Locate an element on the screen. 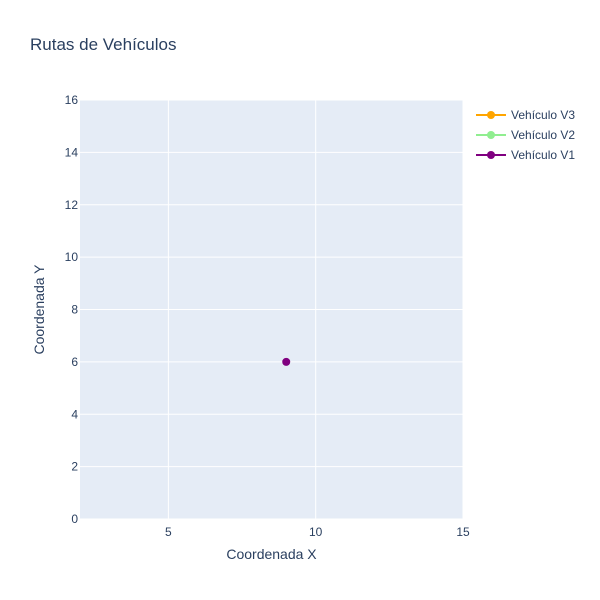  y-tick-label: 12 is located at coordinates (72, 205).